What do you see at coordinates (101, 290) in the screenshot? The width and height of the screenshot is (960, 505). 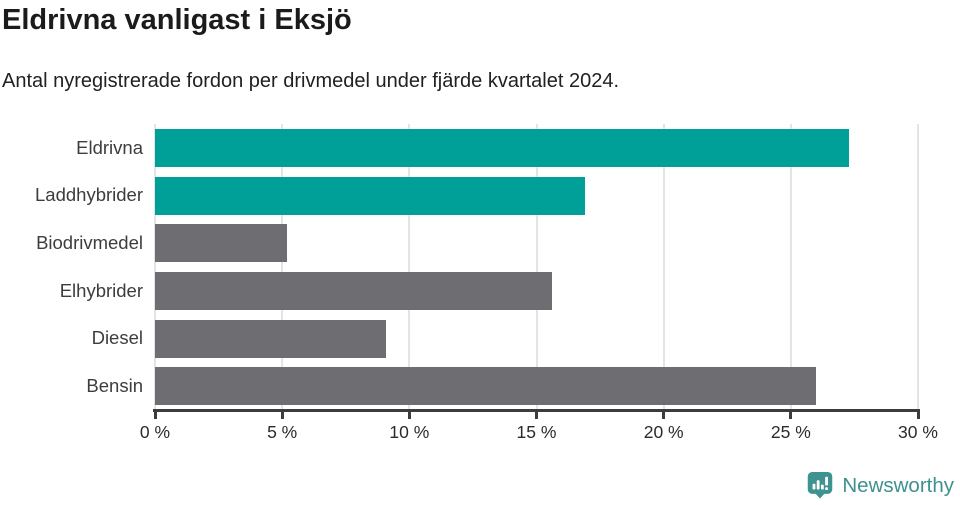 I see `category-label-elhybrider: Elhybrider` at bounding box center [101, 290].